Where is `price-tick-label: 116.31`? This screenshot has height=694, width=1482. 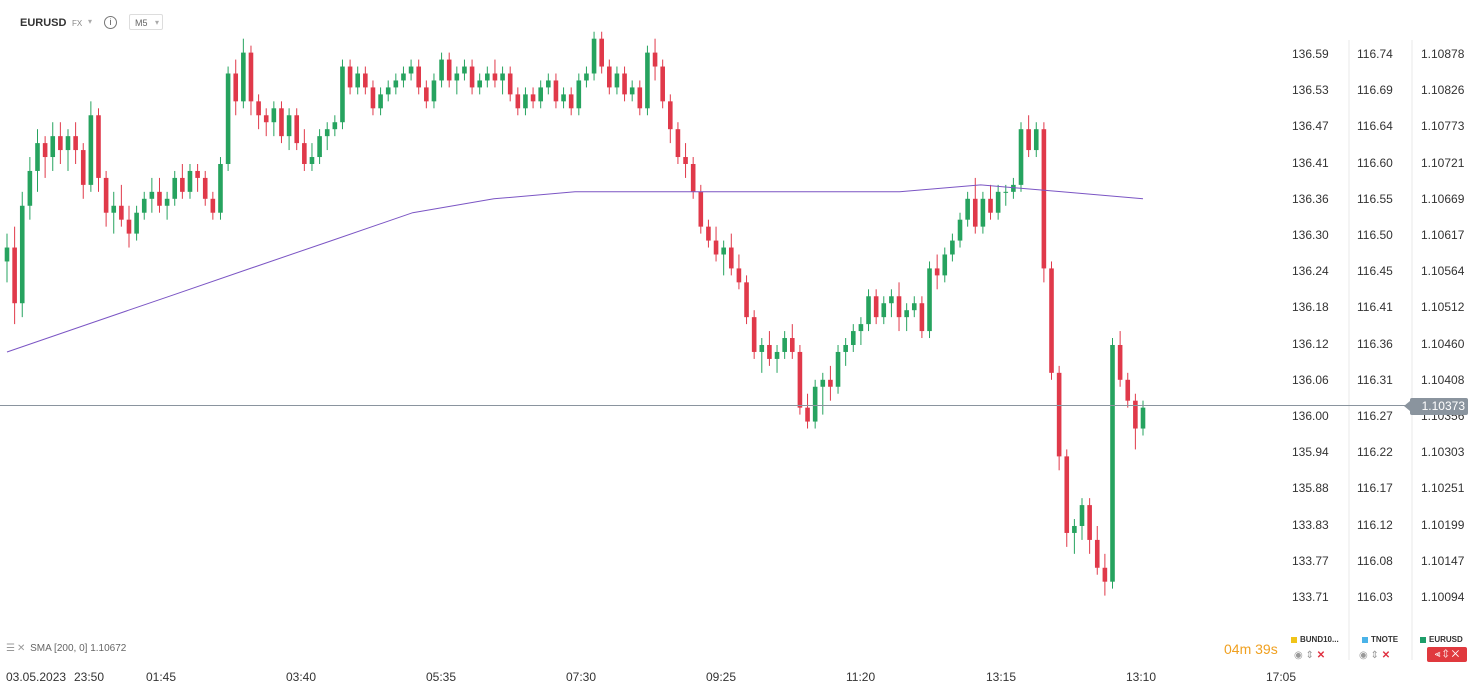 price-tick-label: 116.31 is located at coordinates (1375, 379).